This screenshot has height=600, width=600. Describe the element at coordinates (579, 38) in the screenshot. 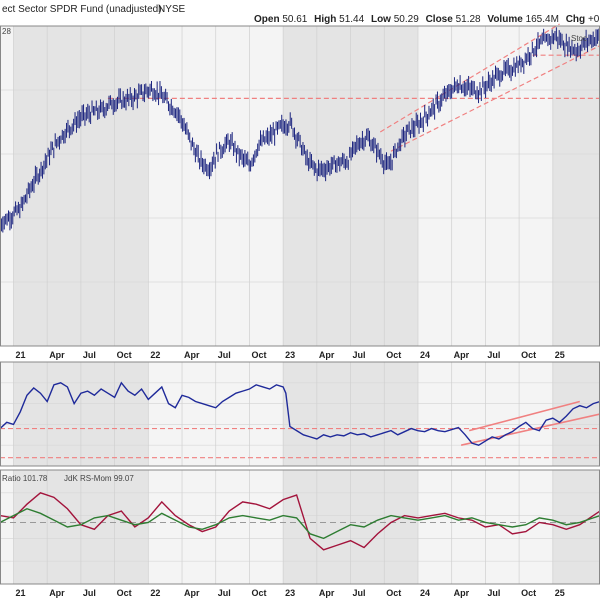

I see `watermark: Stoc` at that location.